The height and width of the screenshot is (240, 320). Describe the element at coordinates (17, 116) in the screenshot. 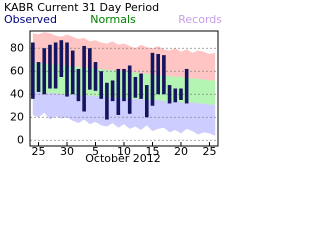

I see `y-tick-label: 20` at that location.